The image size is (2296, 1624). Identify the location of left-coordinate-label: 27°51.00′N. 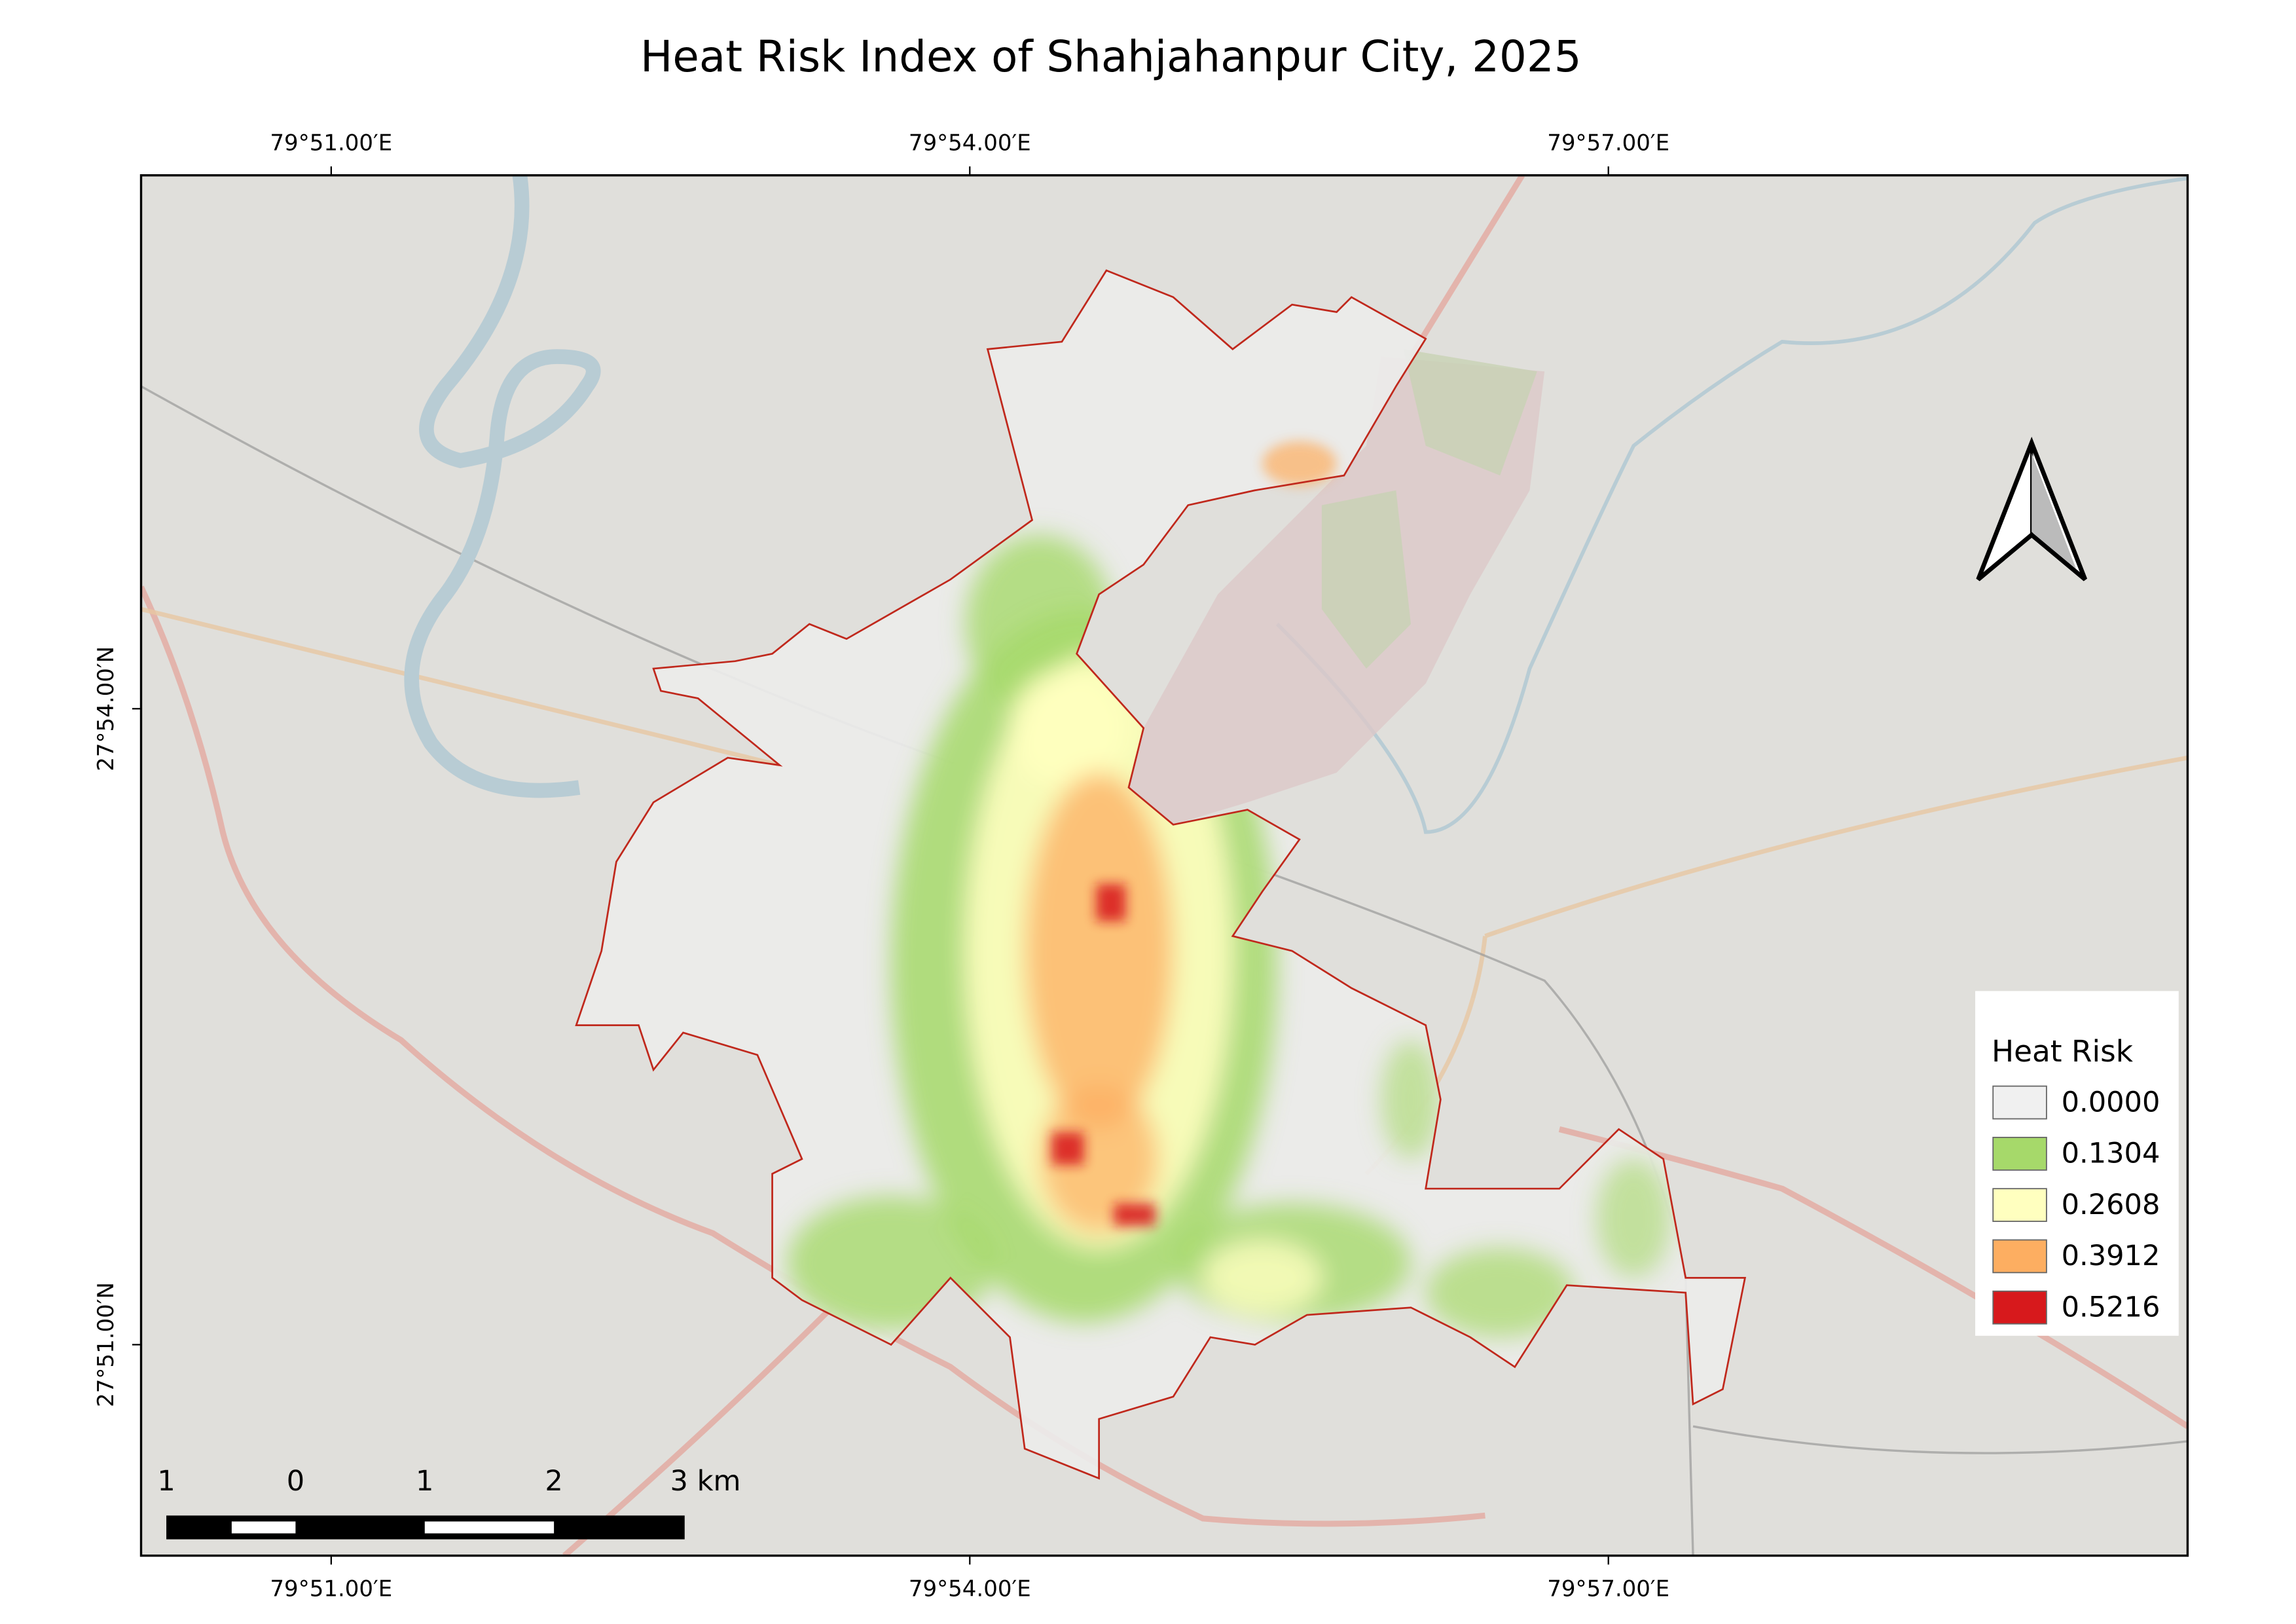
(106, 1344).